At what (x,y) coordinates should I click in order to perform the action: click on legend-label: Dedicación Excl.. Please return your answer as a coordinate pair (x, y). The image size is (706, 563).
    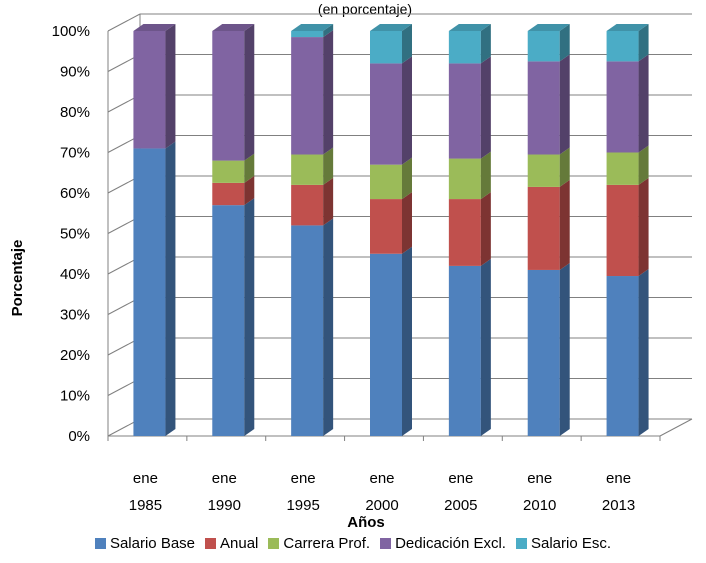
    Looking at the image, I should click on (450, 543).